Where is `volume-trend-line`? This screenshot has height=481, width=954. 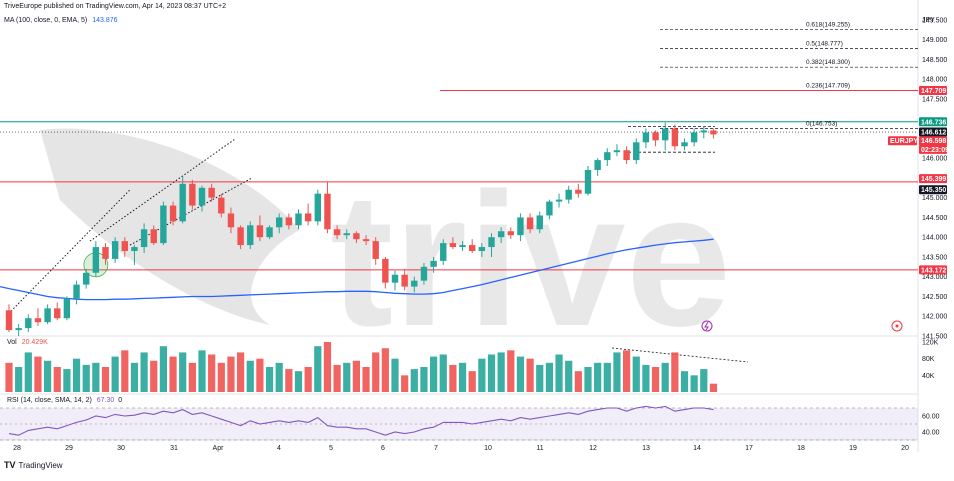 volume-trend-line is located at coordinates (680, 355).